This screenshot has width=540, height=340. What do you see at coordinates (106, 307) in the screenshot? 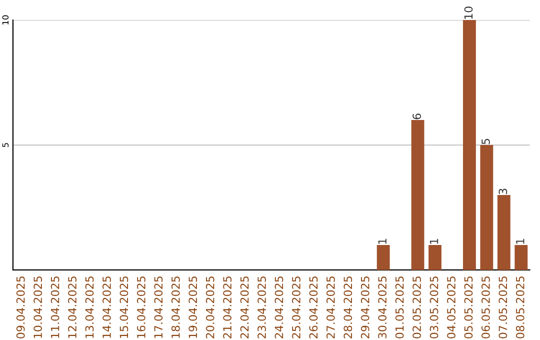
I see `x-tick-label: 14.04.2025` at bounding box center [106, 307].